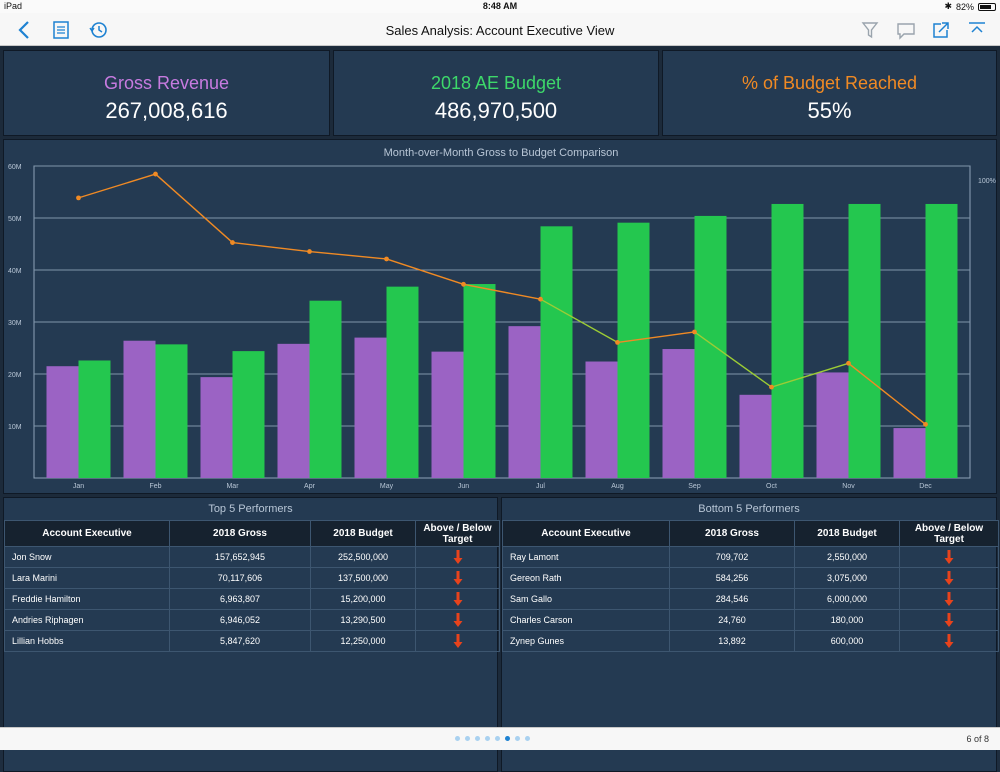  I want to click on back-chevron-icon, so click(25, 30).